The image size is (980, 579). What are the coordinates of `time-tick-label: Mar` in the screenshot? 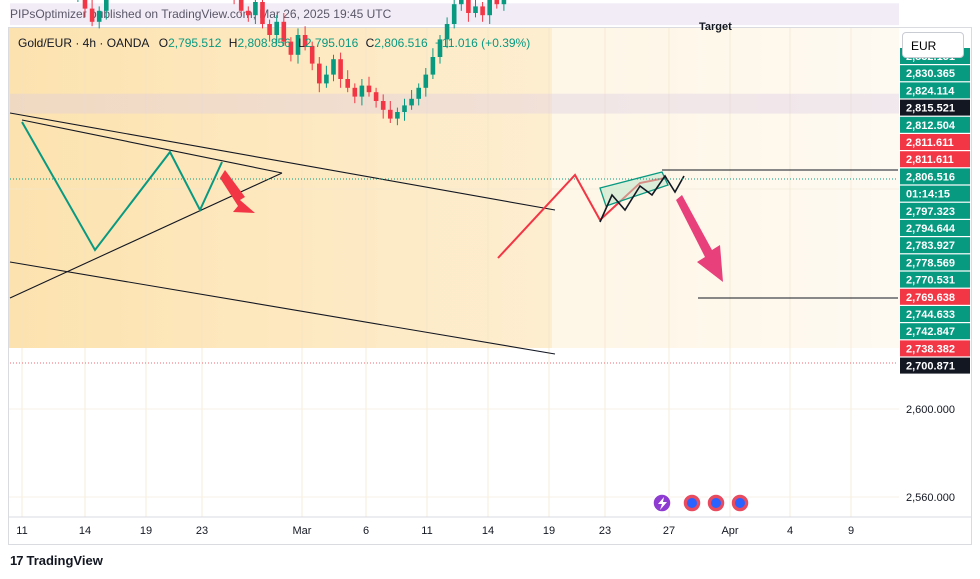 It's located at (302, 531).